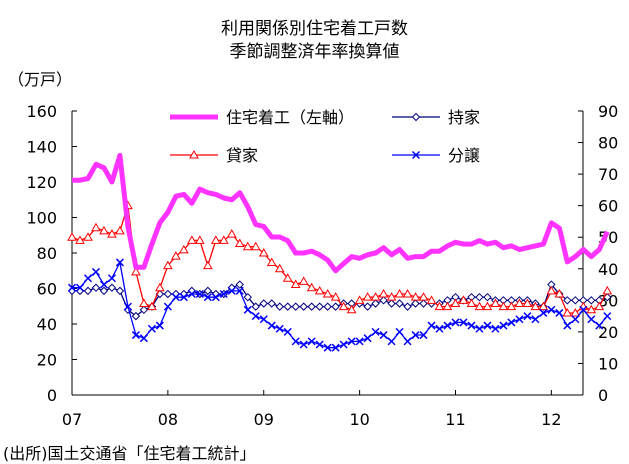 Image resolution: width=629 pixels, height=464 pixels. I want to click on left-tick-label: 0, so click(52, 395).